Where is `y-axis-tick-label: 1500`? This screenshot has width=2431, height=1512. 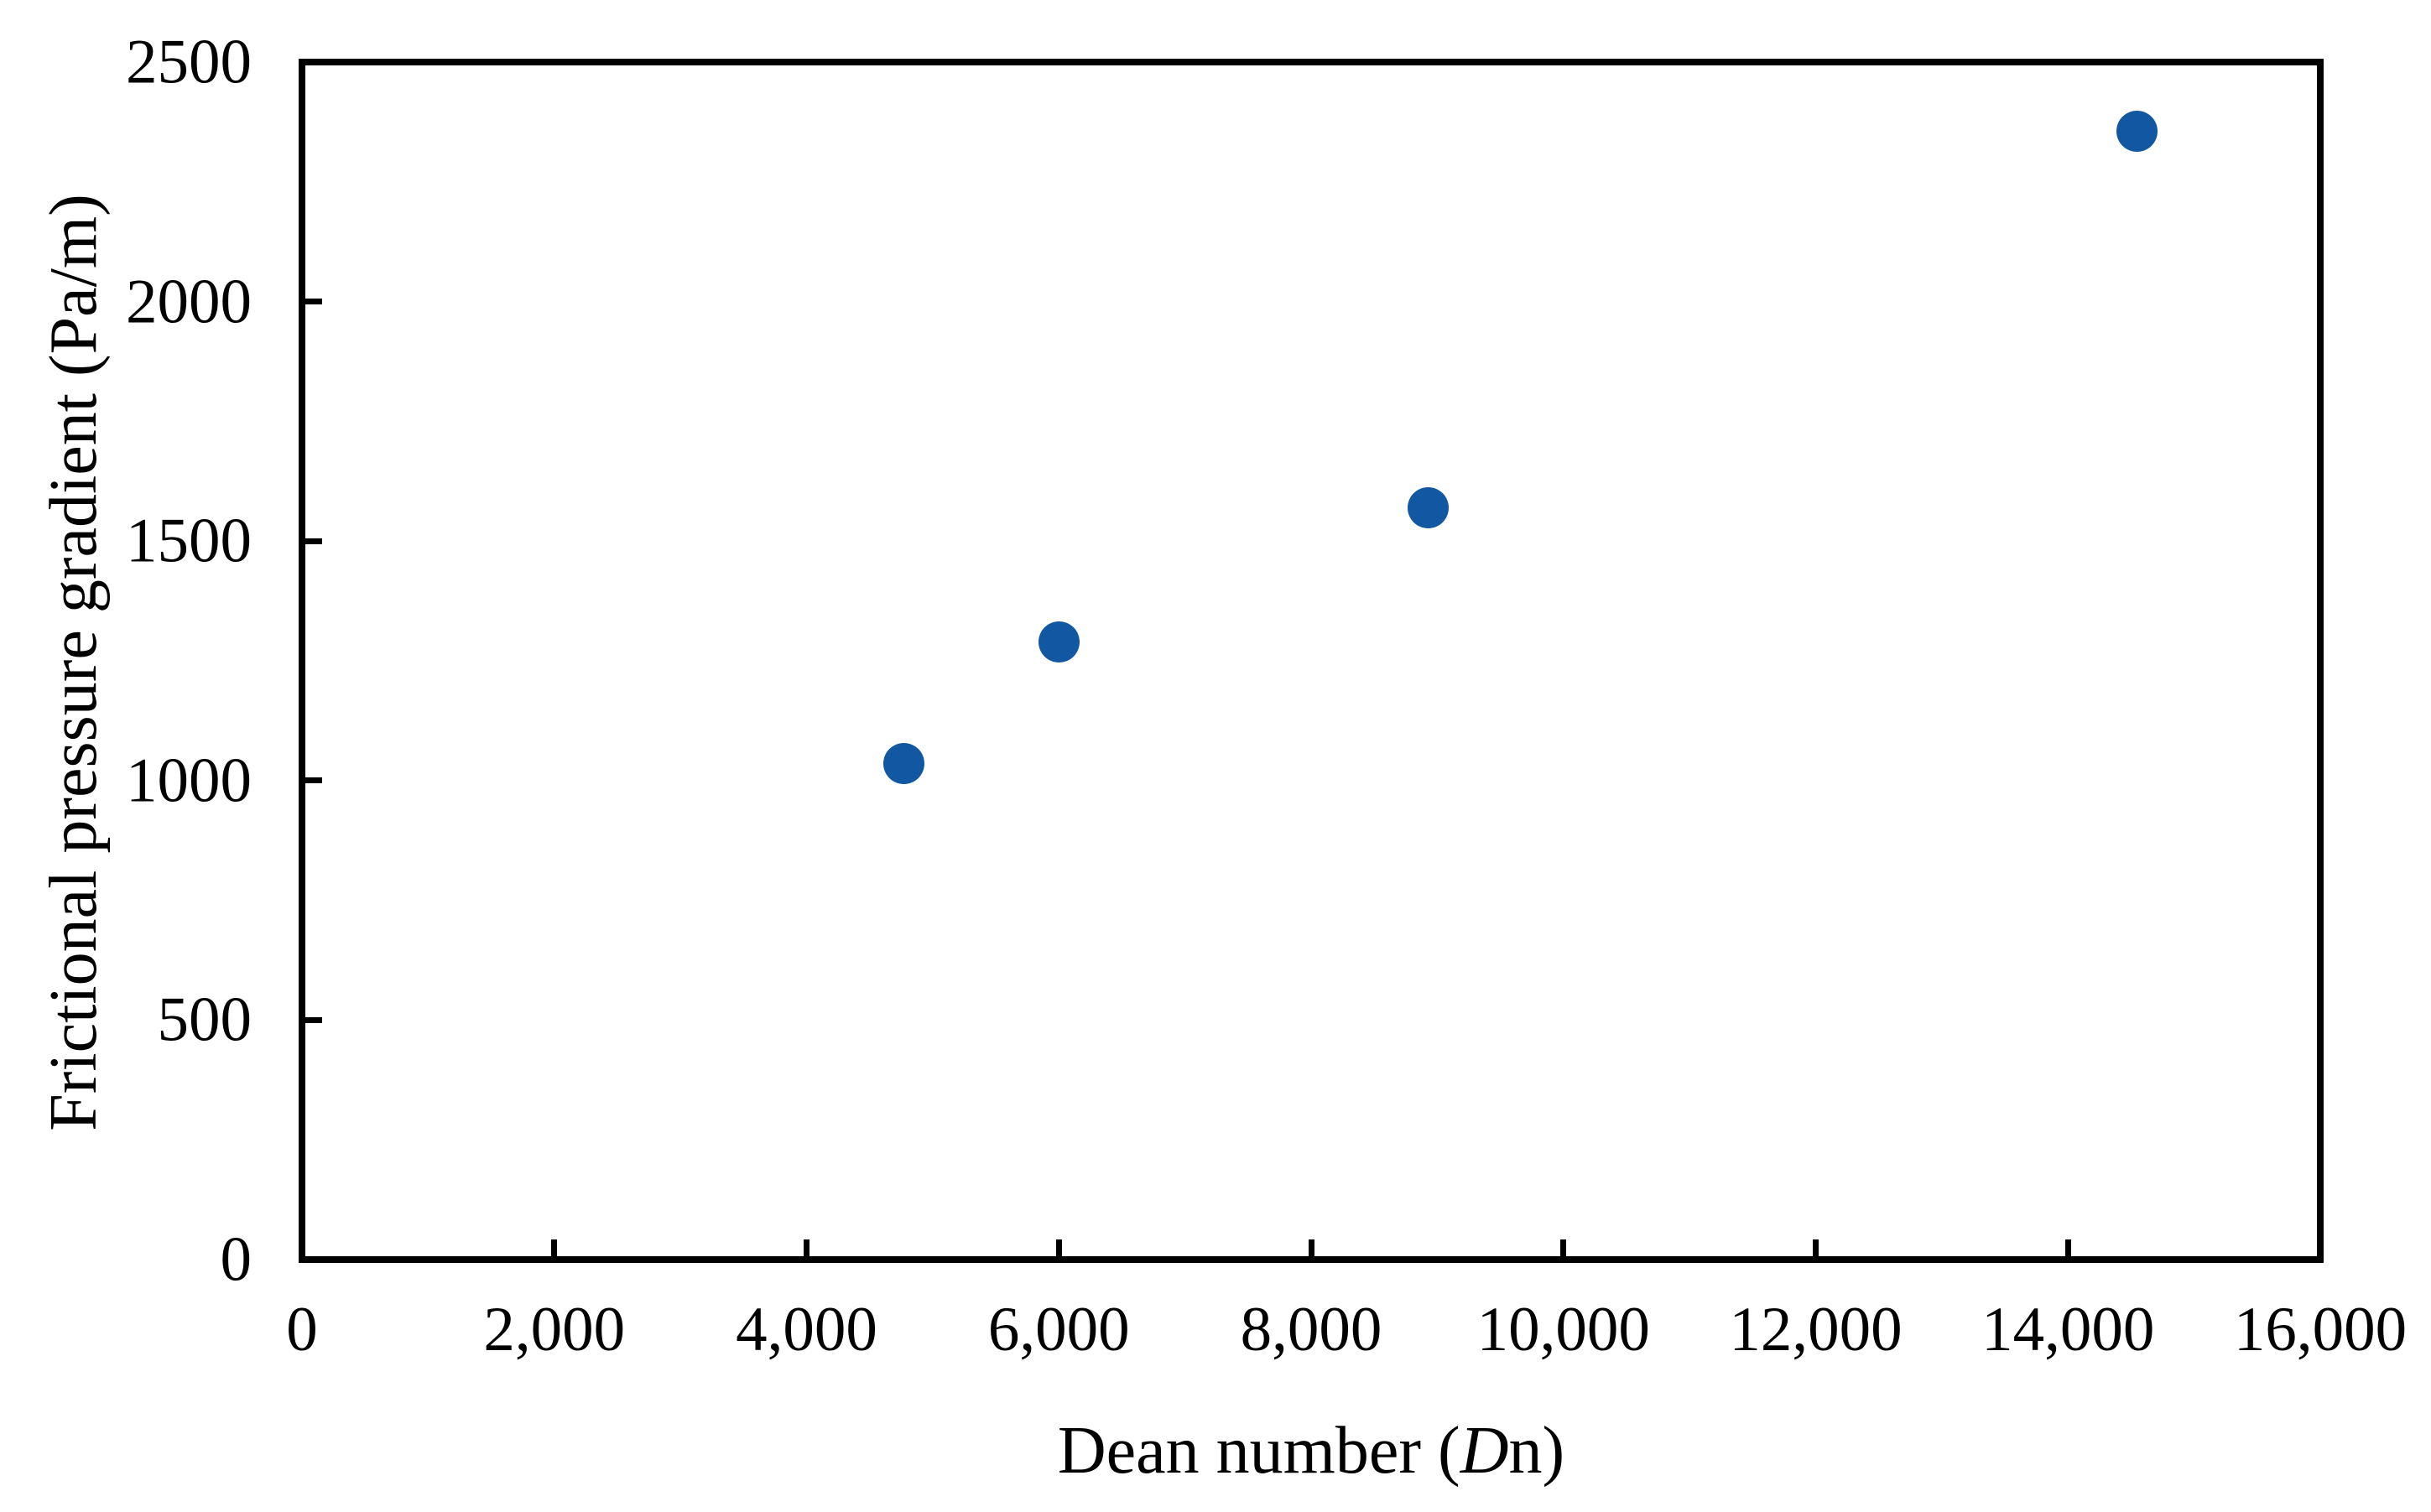 y-axis-tick-label: 1500 is located at coordinates (189, 541).